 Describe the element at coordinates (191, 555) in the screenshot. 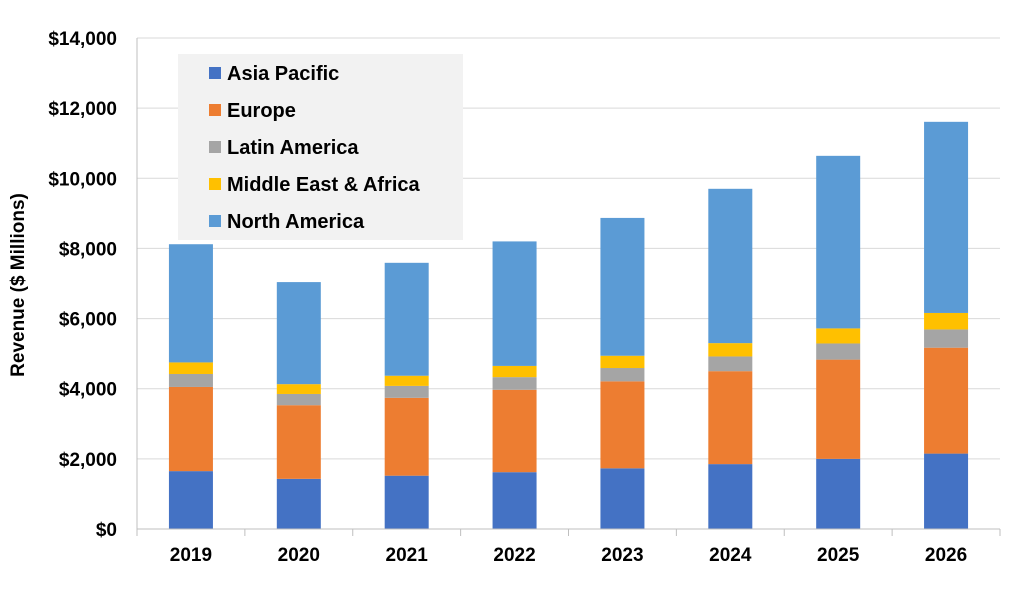

I see `x-tick-label: 2019` at that location.